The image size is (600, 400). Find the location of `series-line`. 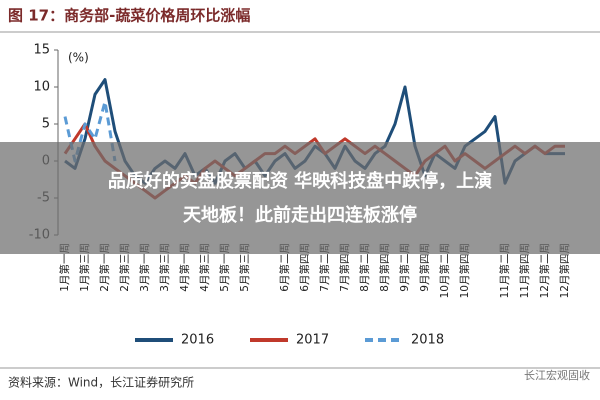

series-line is located at coordinates (90, 131).